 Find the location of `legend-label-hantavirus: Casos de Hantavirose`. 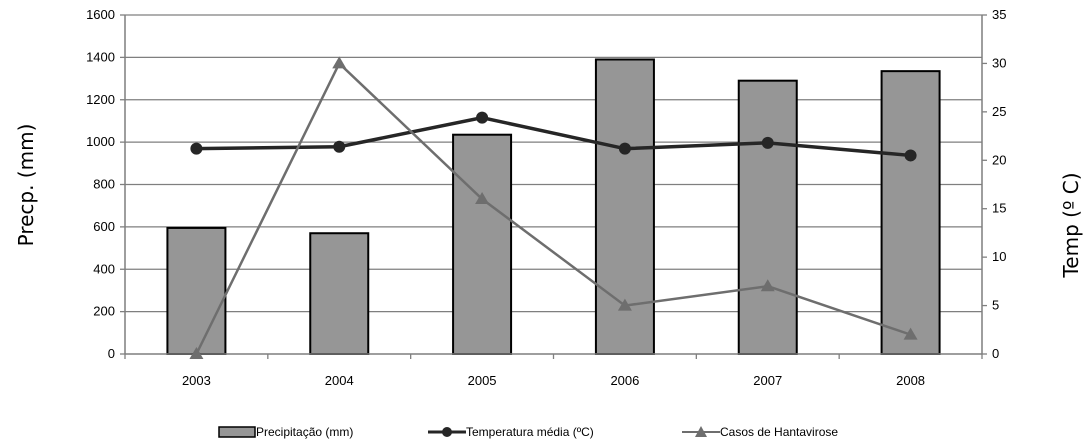

legend-label-hantavirus: Casos de Hantavirose is located at coordinates (779, 432).